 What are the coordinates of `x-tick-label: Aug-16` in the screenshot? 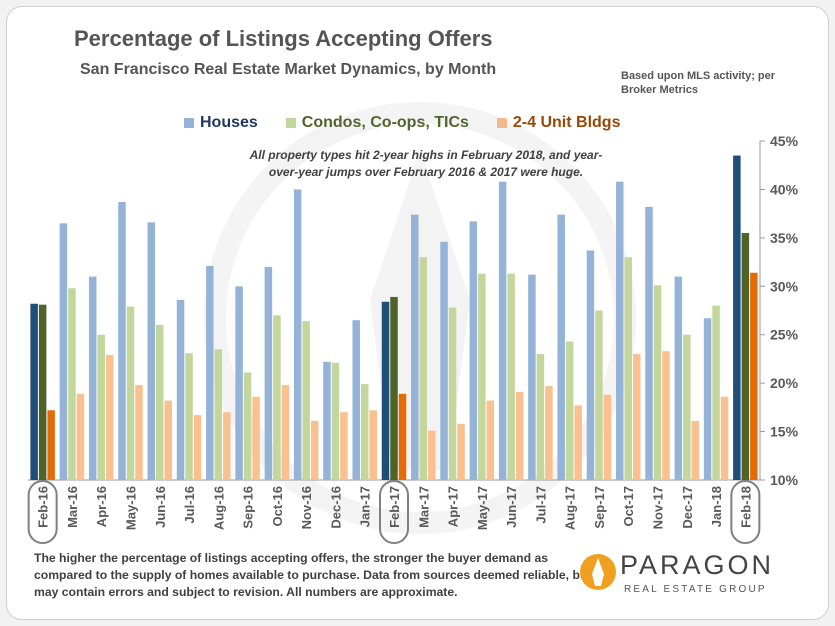 It's located at (218, 508).